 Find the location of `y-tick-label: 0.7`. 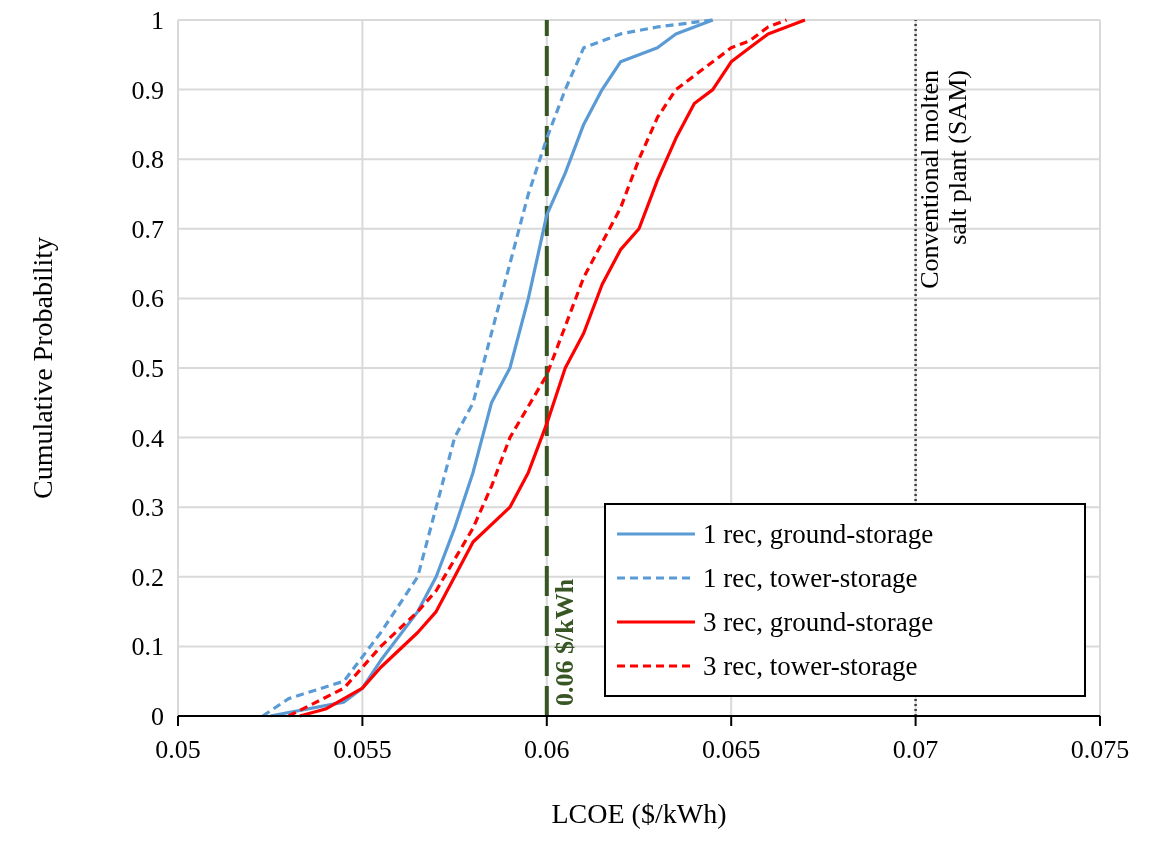

y-tick-label: 0.7 is located at coordinates (147, 229).